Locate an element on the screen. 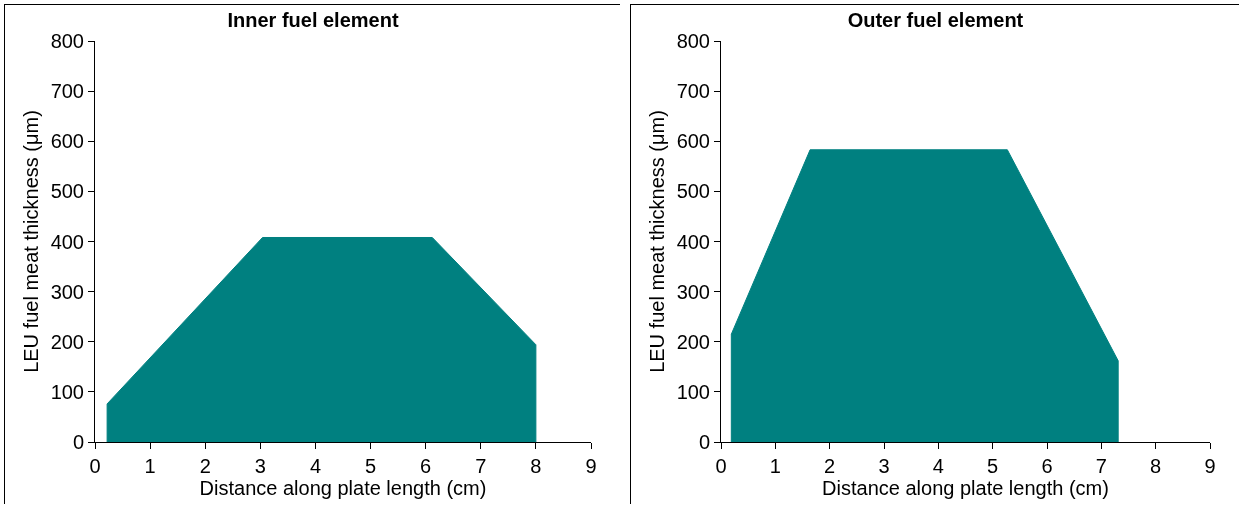  chart-title: Inner fuel element is located at coordinates (313, 19).